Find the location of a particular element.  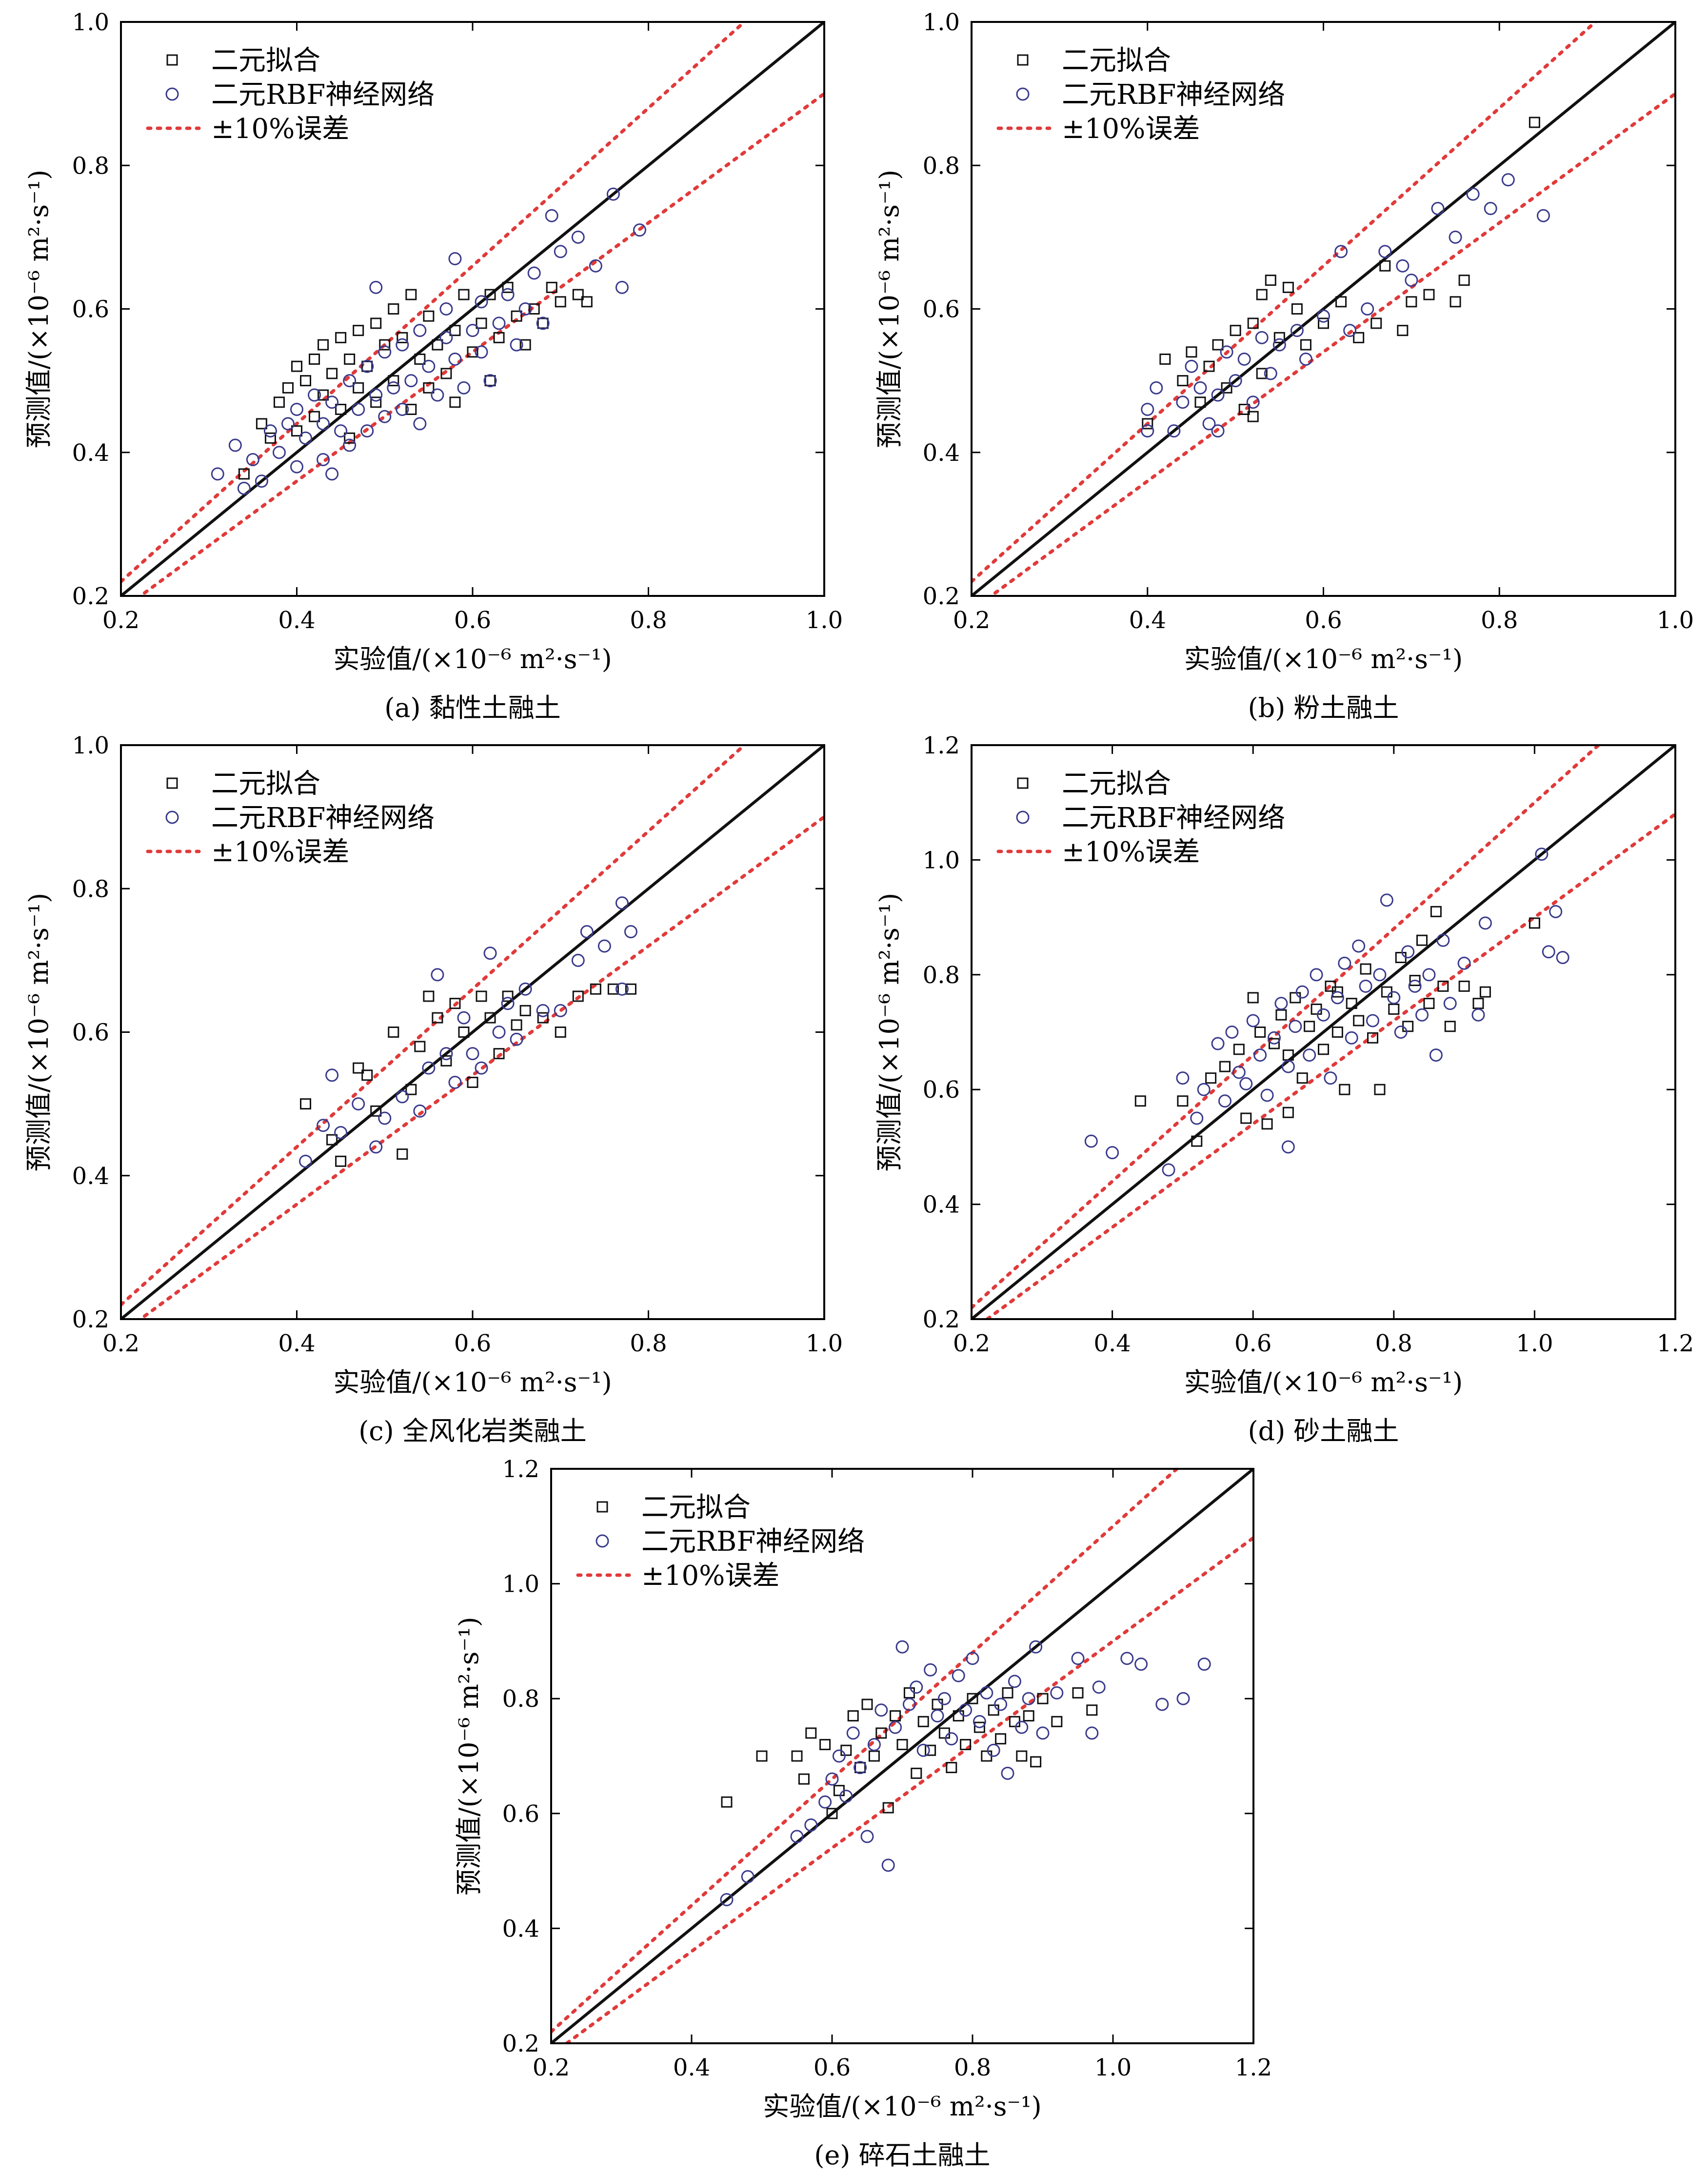

panel-caption: (d) 砂土融土 is located at coordinates (1323, 1431).